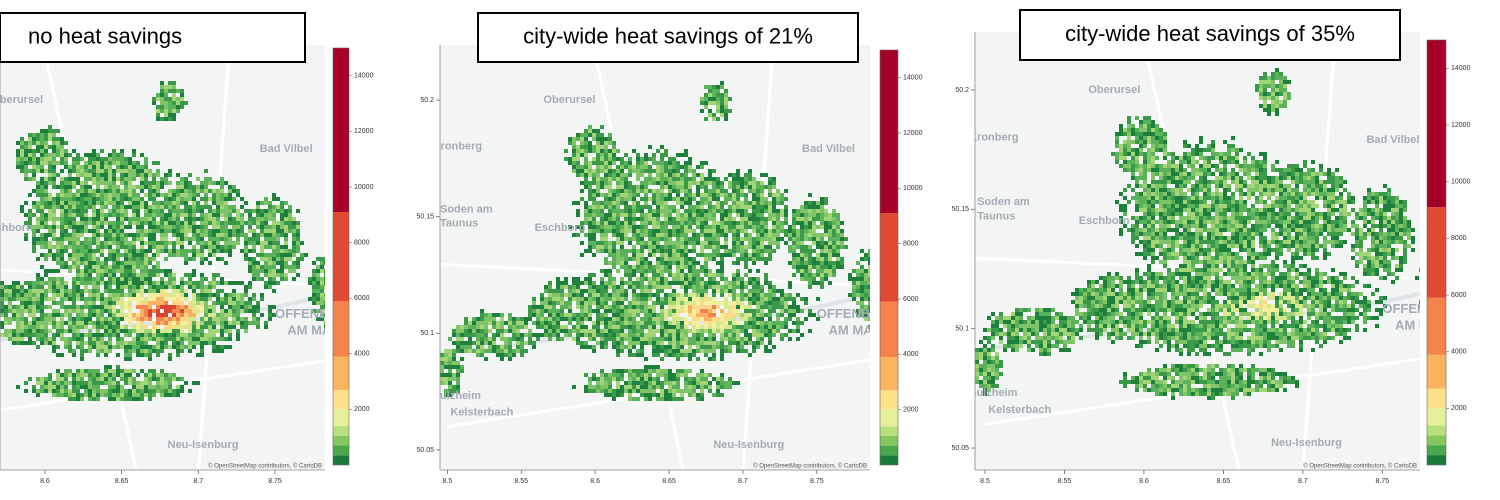 This screenshot has width=1500, height=500. What do you see at coordinates (341, 418) in the screenshot?
I see `colorbar-segment` at bounding box center [341, 418].